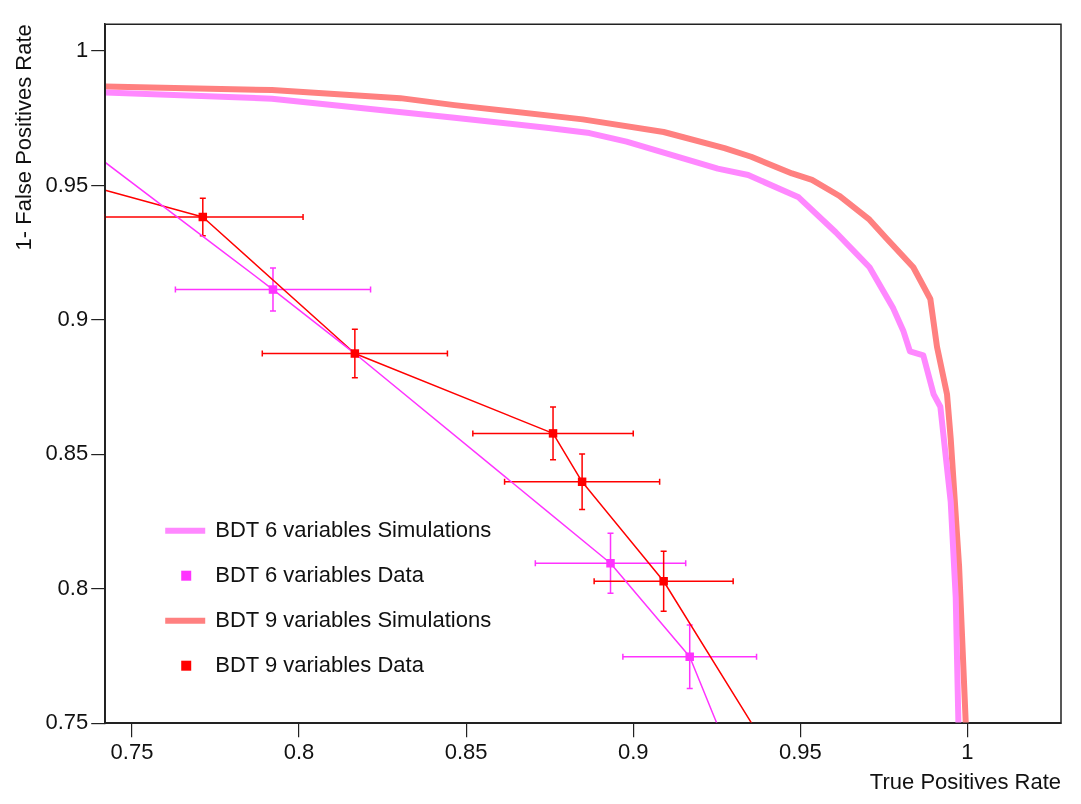  I want to click on legend-label: BDT 9 variables Data, so click(320, 664).